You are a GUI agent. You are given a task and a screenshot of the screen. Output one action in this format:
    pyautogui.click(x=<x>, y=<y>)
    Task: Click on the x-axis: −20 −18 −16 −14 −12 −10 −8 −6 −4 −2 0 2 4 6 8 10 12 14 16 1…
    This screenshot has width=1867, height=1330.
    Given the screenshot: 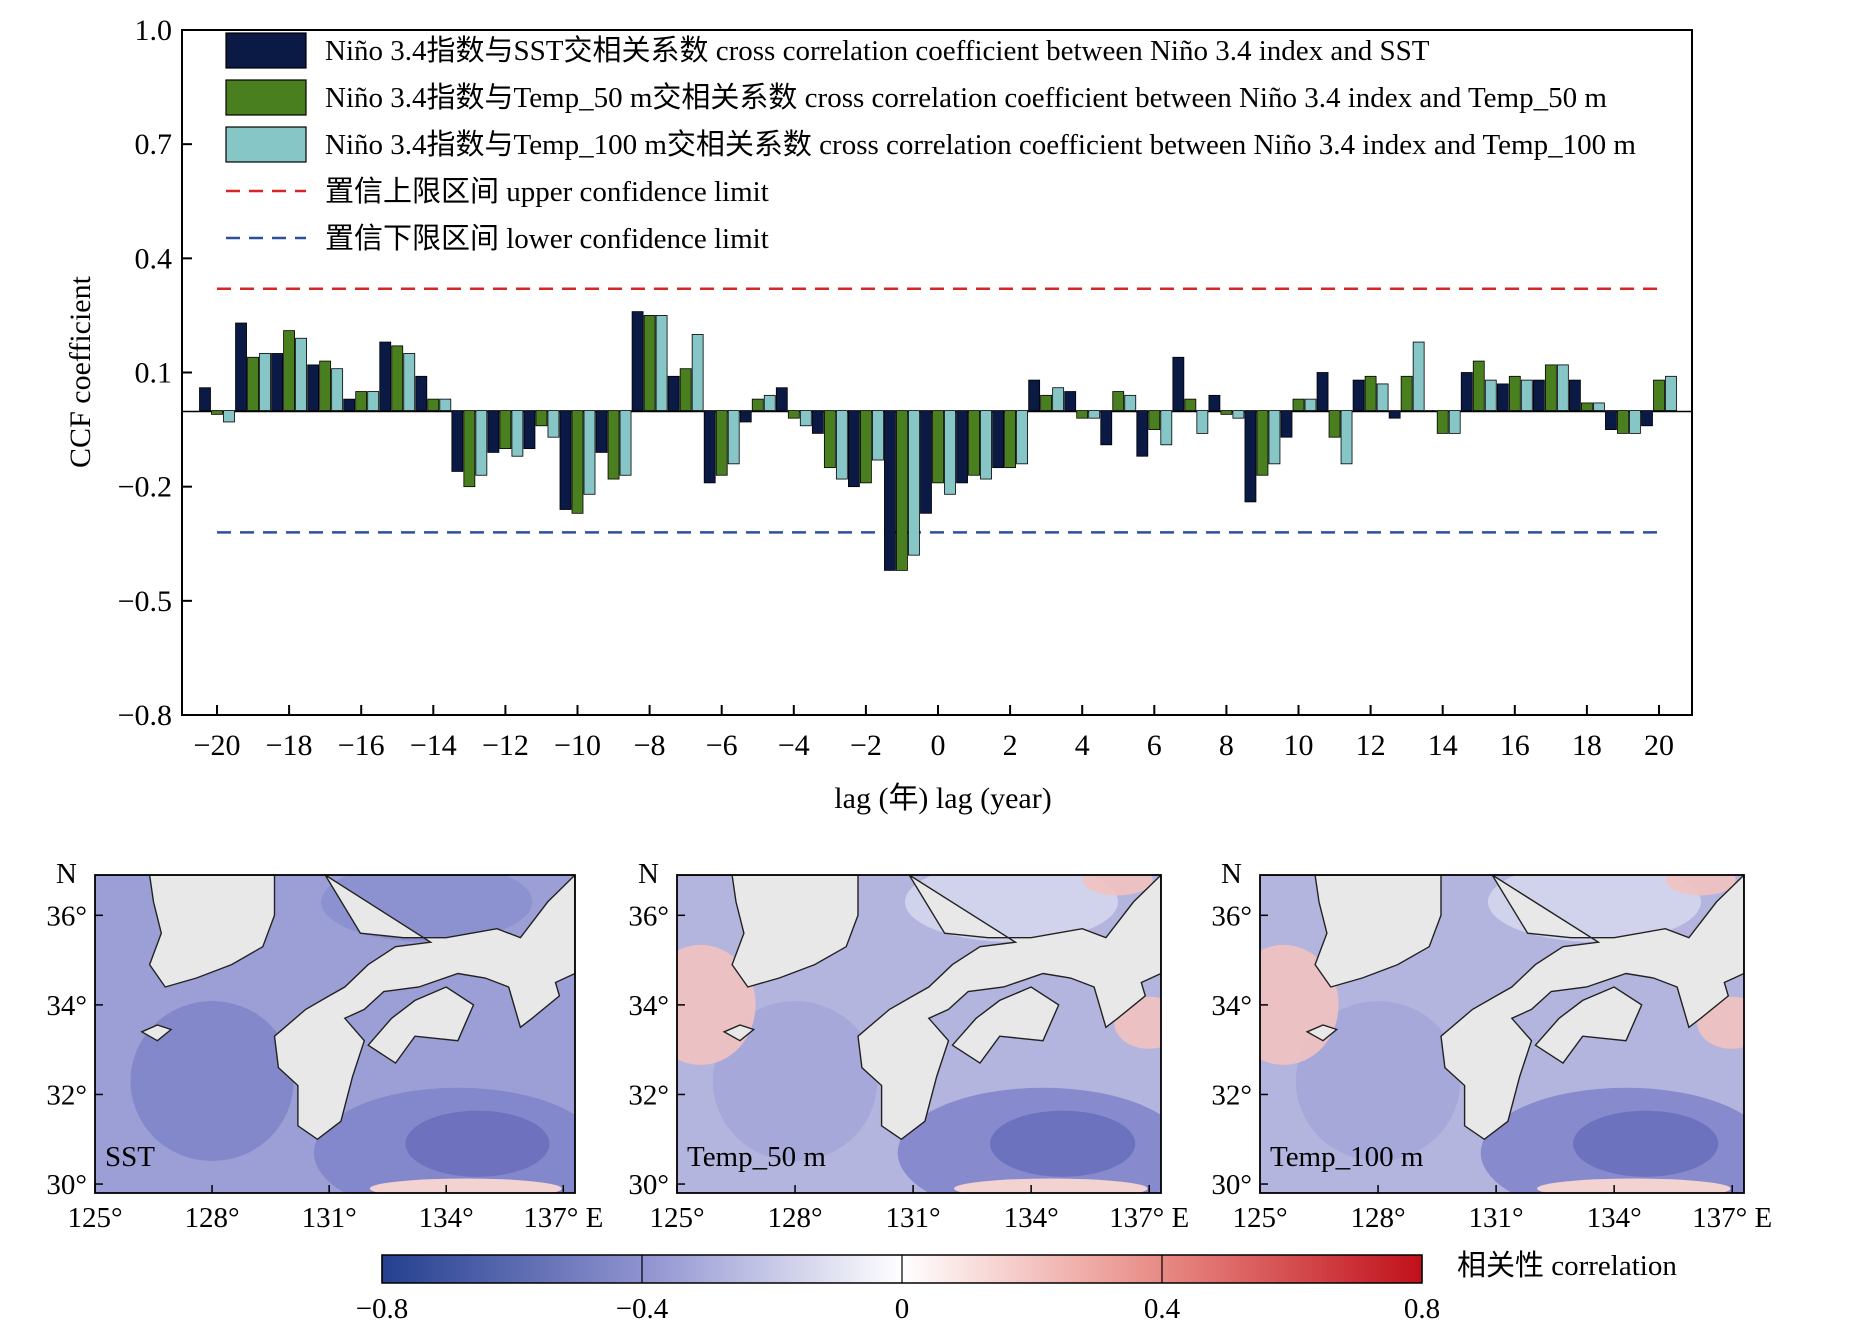 What is the action you would take?
    pyautogui.click(x=934, y=733)
    